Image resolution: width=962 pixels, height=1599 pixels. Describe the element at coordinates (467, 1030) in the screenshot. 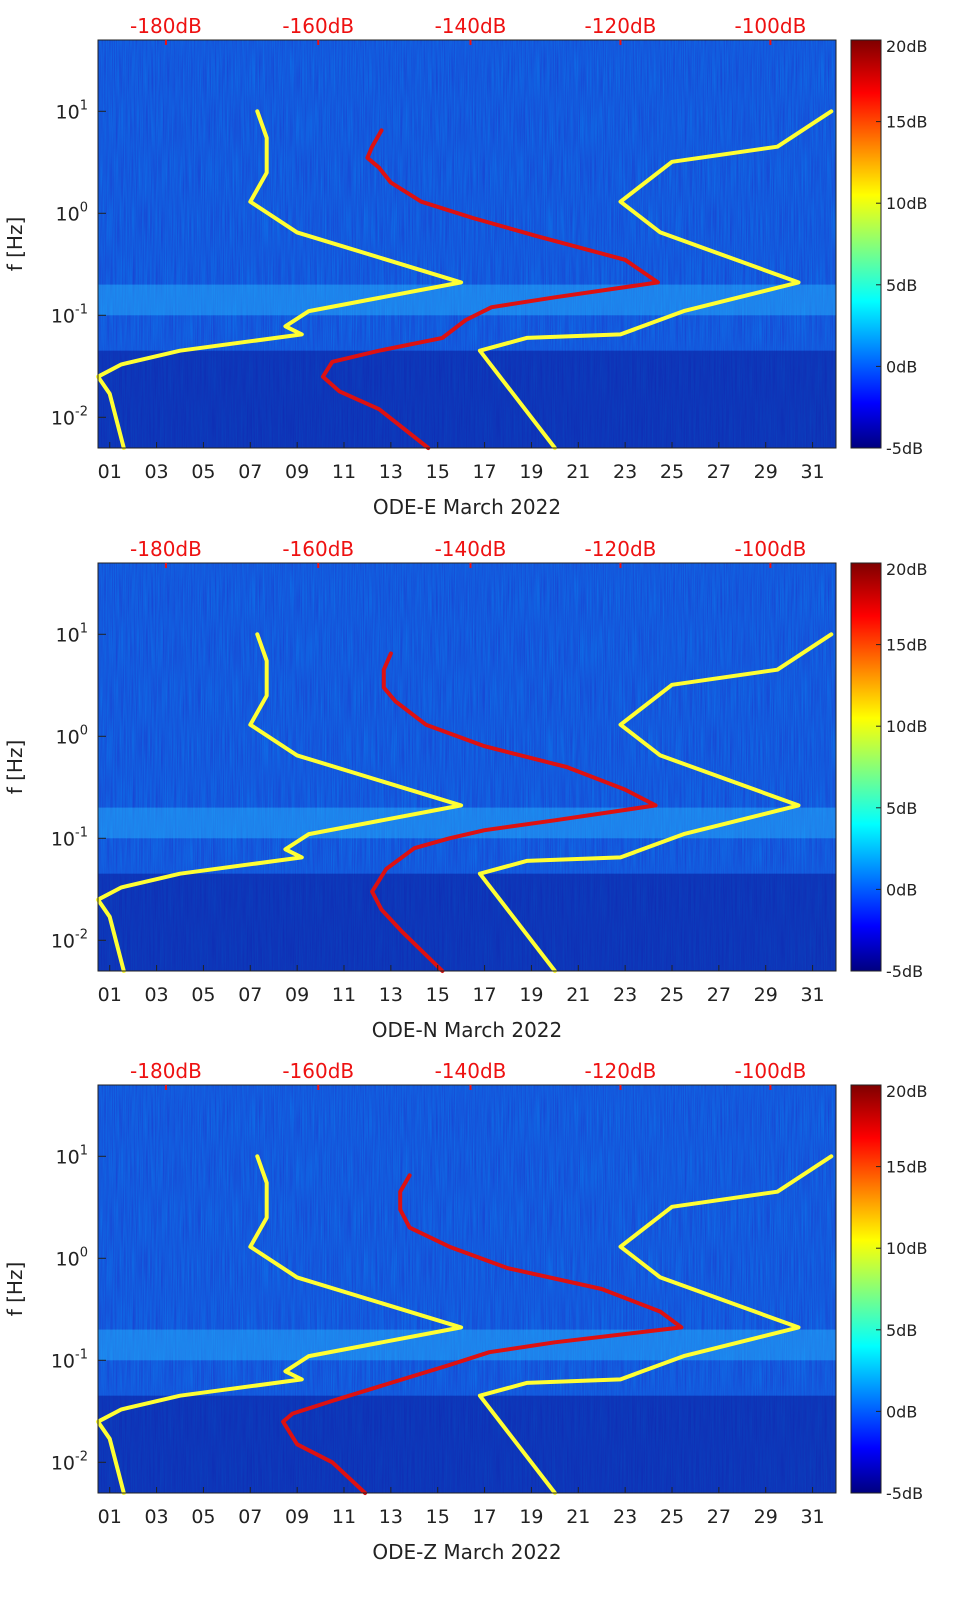

I see `x-axis-label: ODE-N March 2022` at that location.